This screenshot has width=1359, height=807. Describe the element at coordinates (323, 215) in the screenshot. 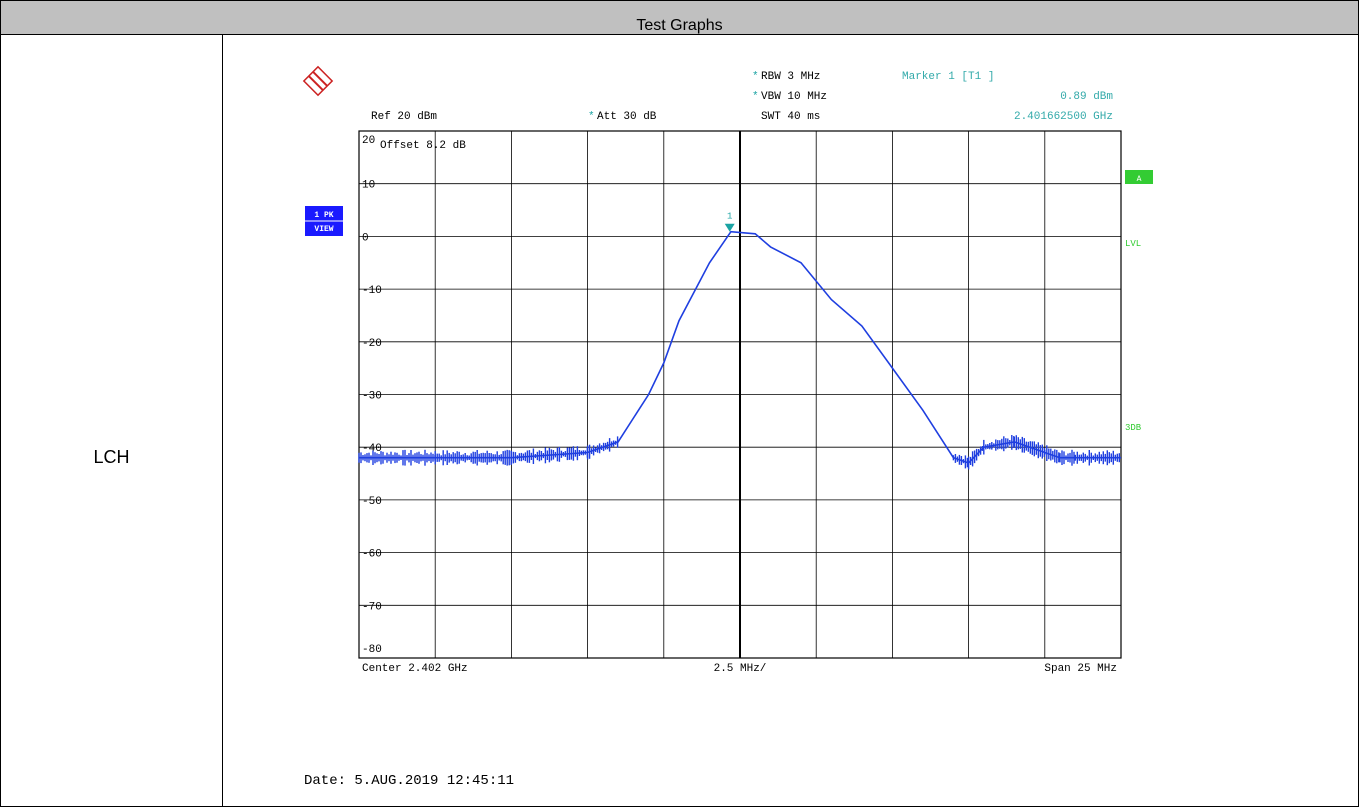

I see `trace-badge-line1: 1 PK` at that location.